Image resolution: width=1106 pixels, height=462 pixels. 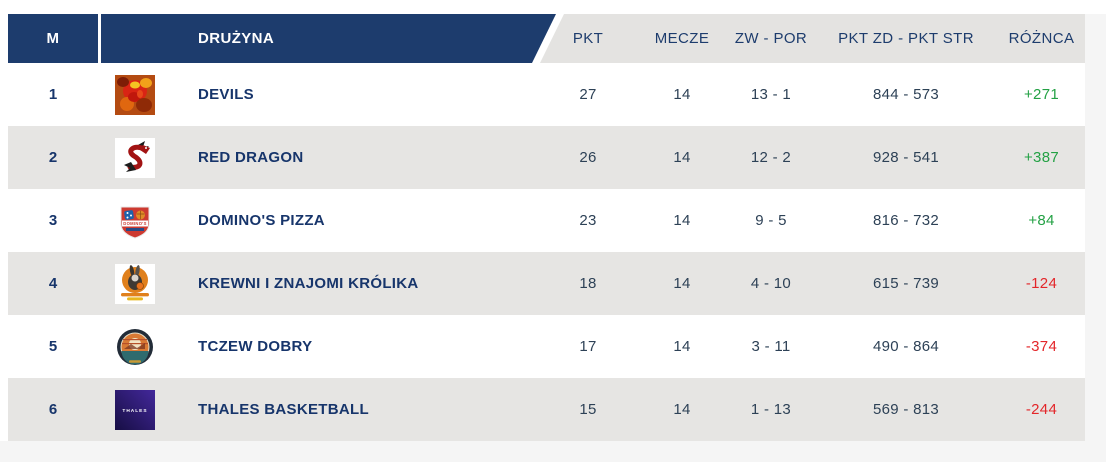 What do you see at coordinates (546, 283) in the screenshot?
I see `table-row: 4 KREWNI I ZNAJOMI KRÓLIKA` at bounding box center [546, 283].